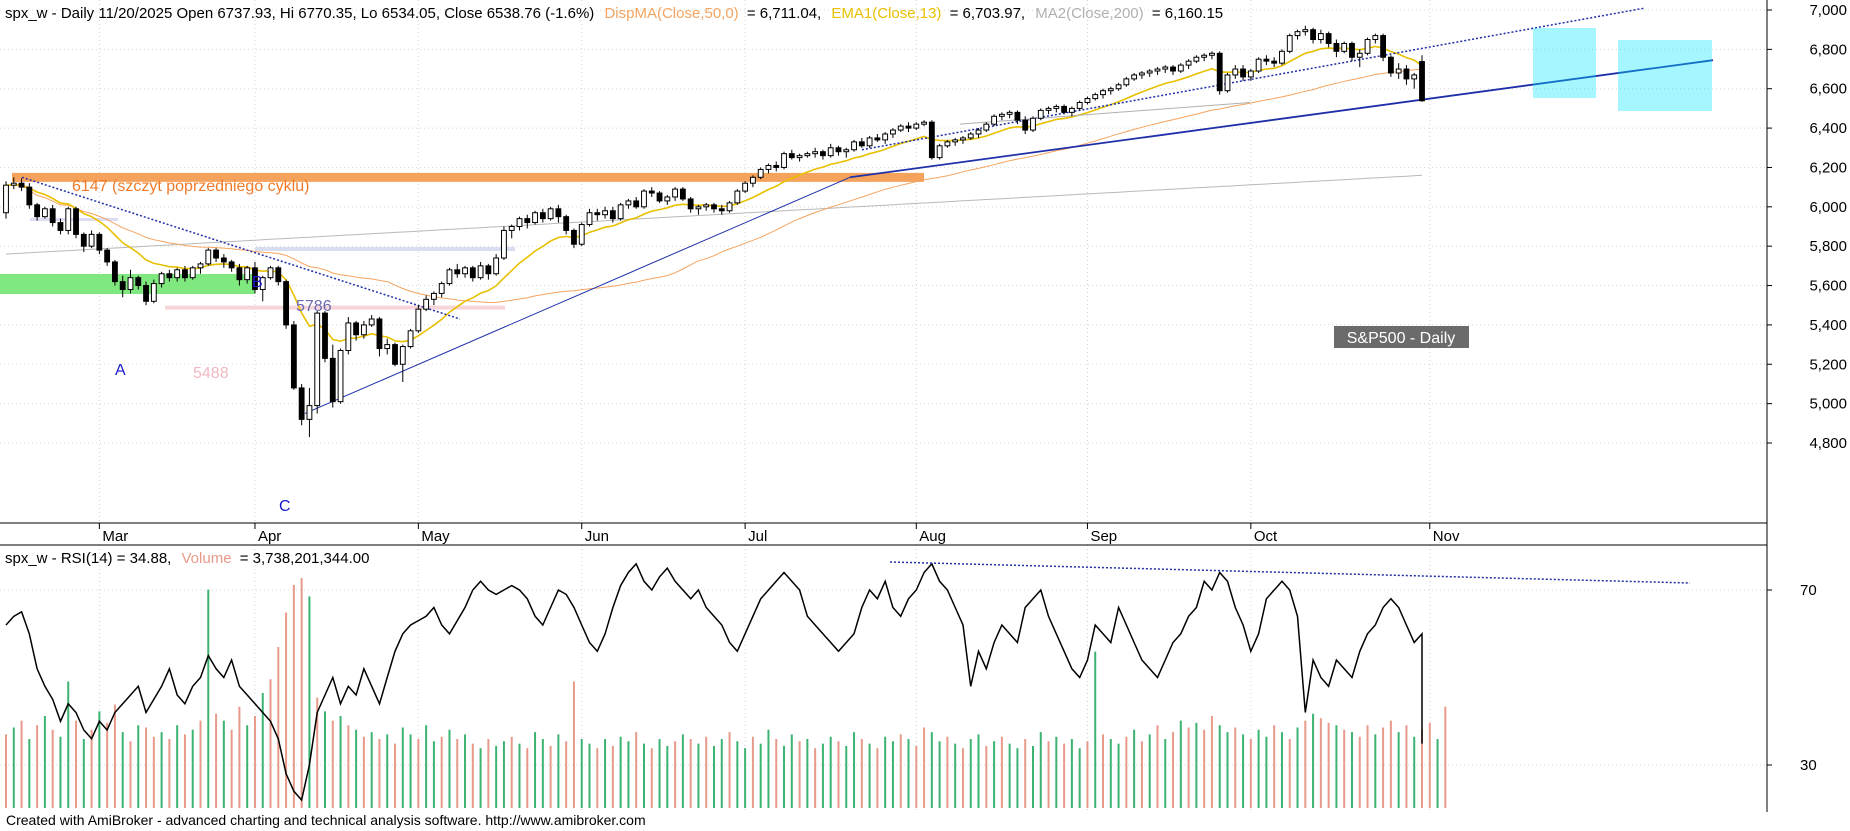 This screenshot has height=831, width=1850. I want to click on date-axis-ticks: Mar Apr May Jun Jul Aug Sep Oct Nov, so click(779, 534).